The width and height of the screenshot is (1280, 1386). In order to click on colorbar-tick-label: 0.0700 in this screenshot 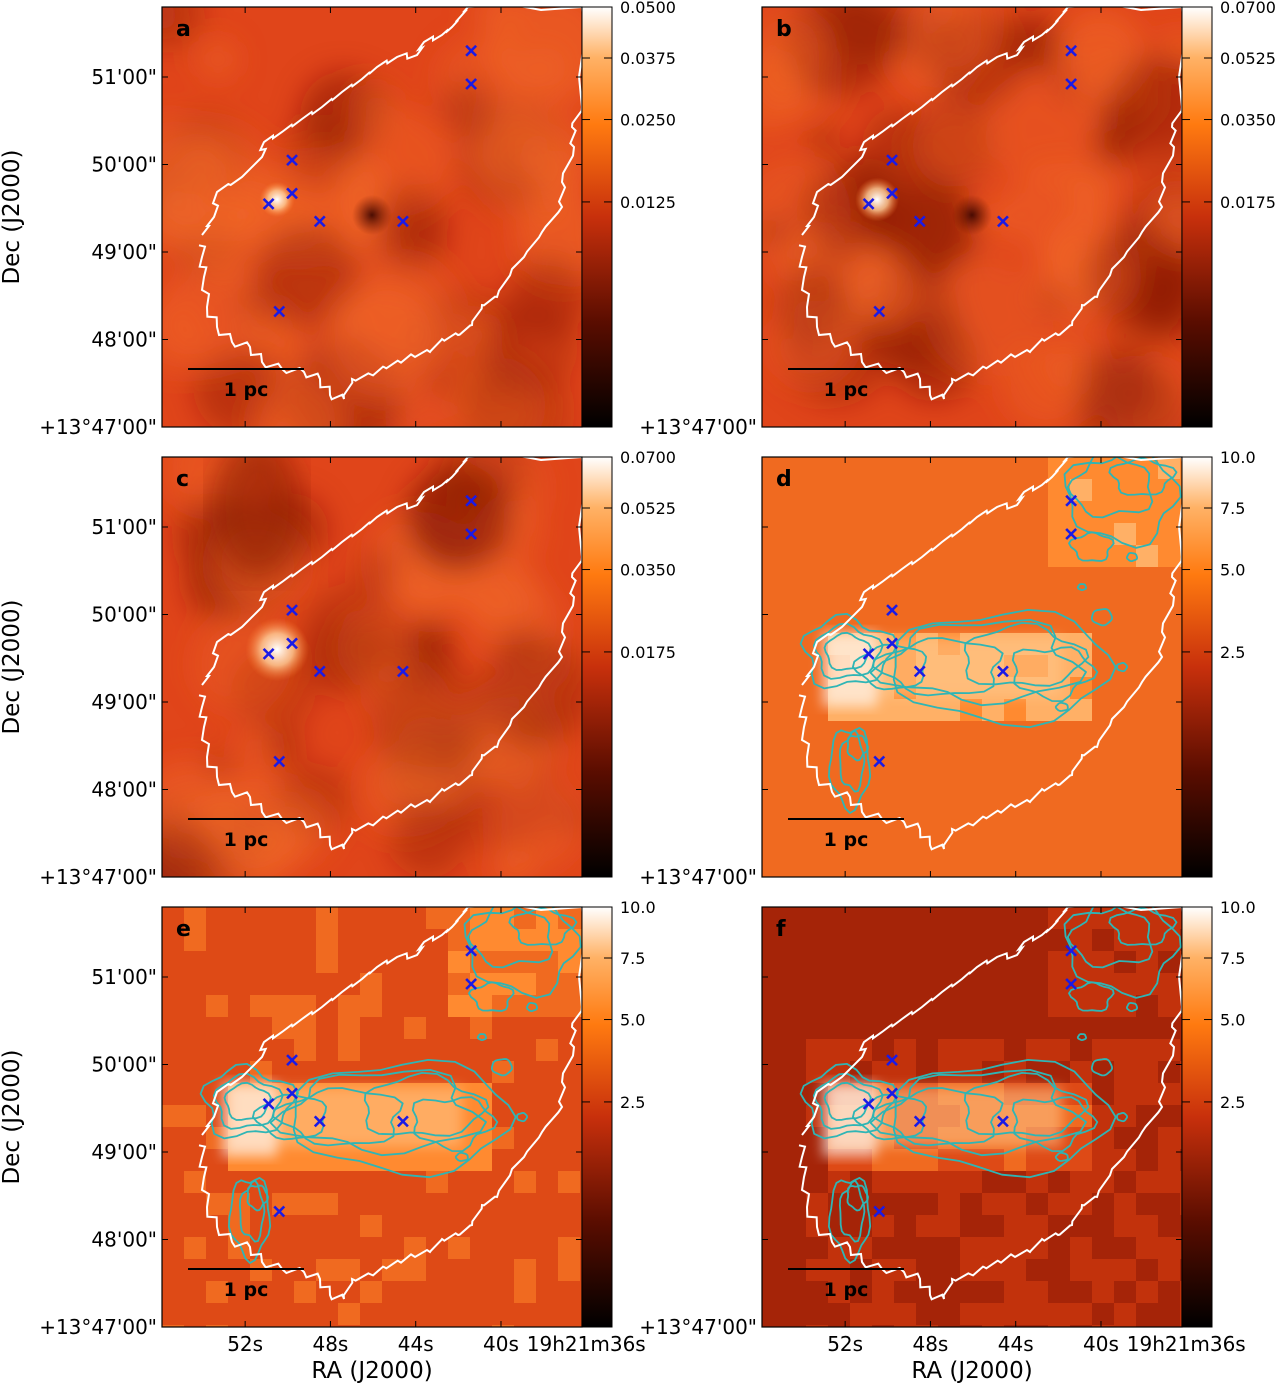, I will do `click(648, 457)`.